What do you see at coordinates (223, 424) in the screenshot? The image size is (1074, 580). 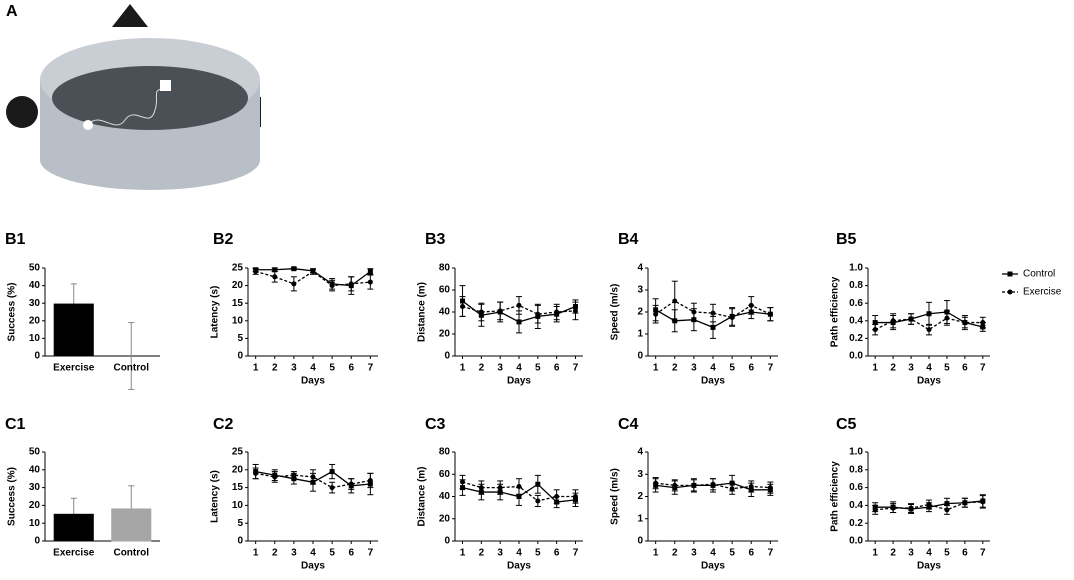 I see `panel-label: C2` at bounding box center [223, 424].